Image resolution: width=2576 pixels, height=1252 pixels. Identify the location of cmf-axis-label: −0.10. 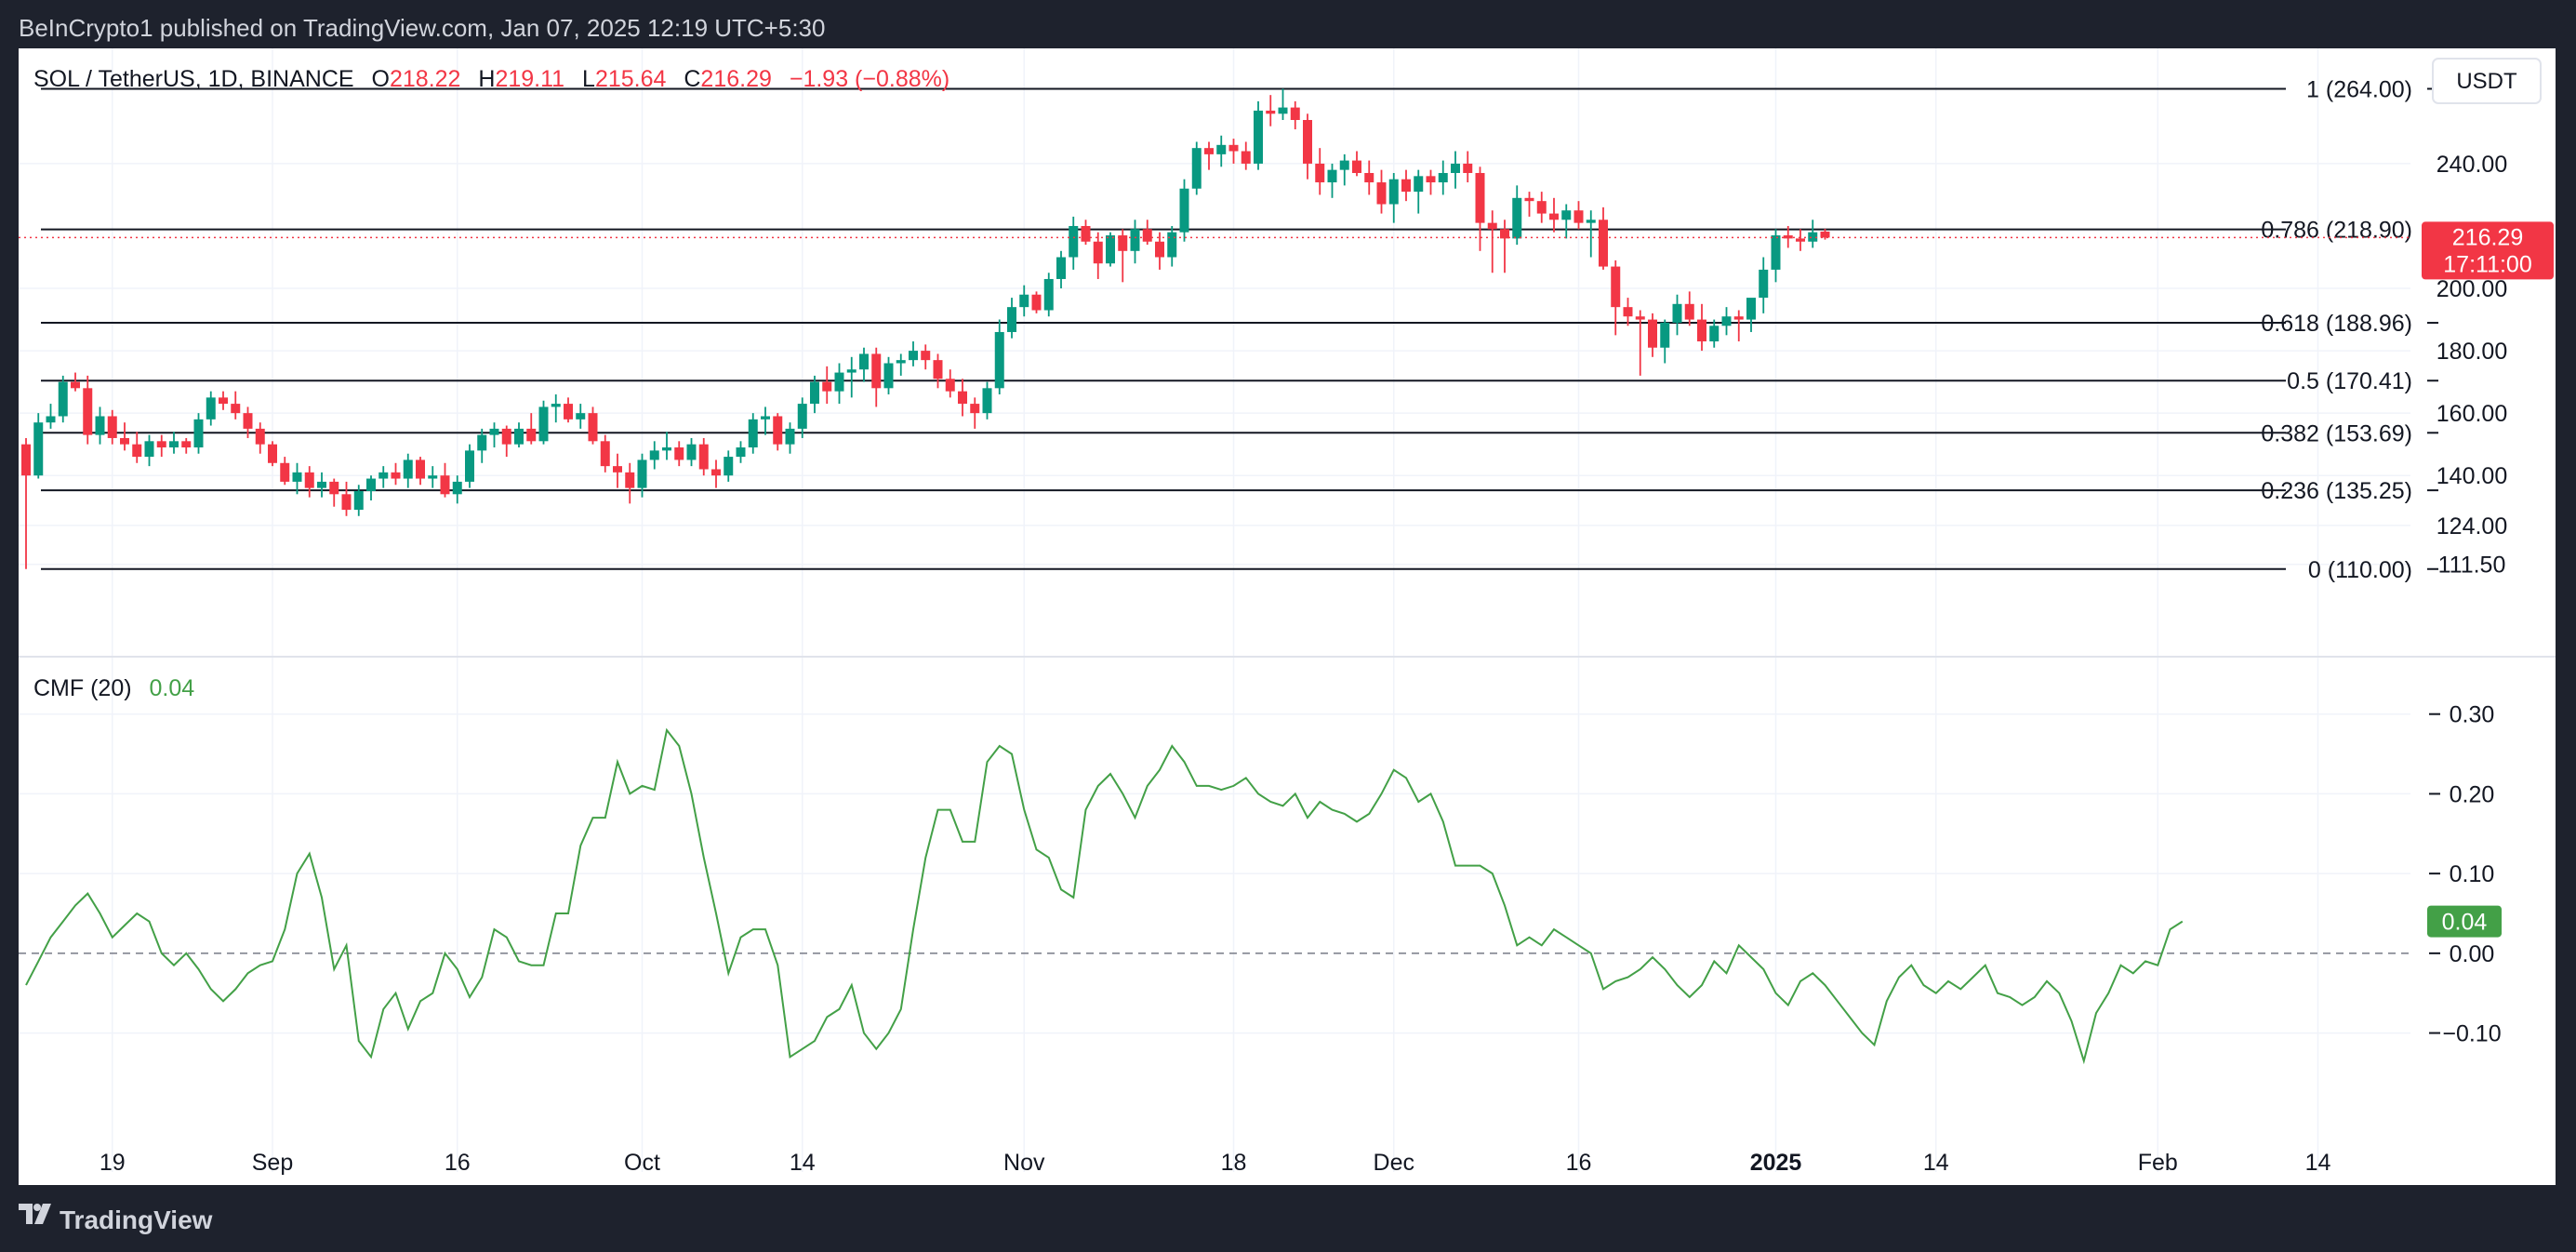
(2471, 1034).